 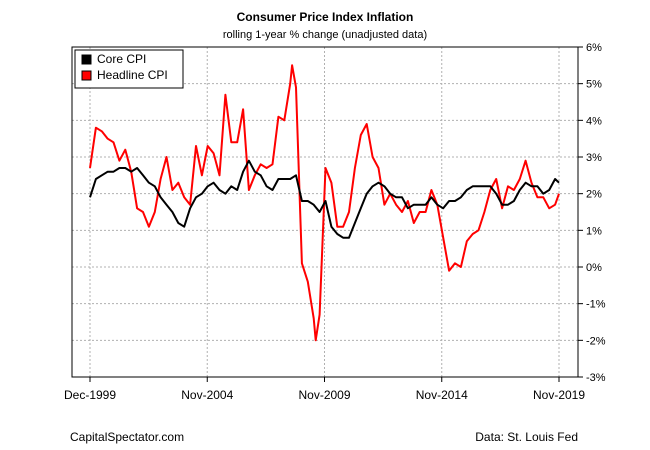 I want to click on y-tick-label: 1%, so click(x=594, y=231).